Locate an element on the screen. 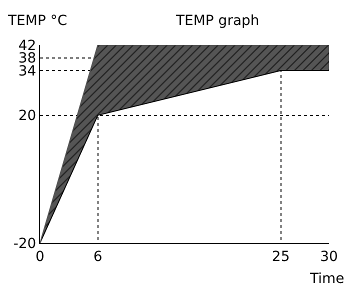 The width and height of the screenshot is (351, 301). y-tick-label: 34 is located at coordinates (27, 71).